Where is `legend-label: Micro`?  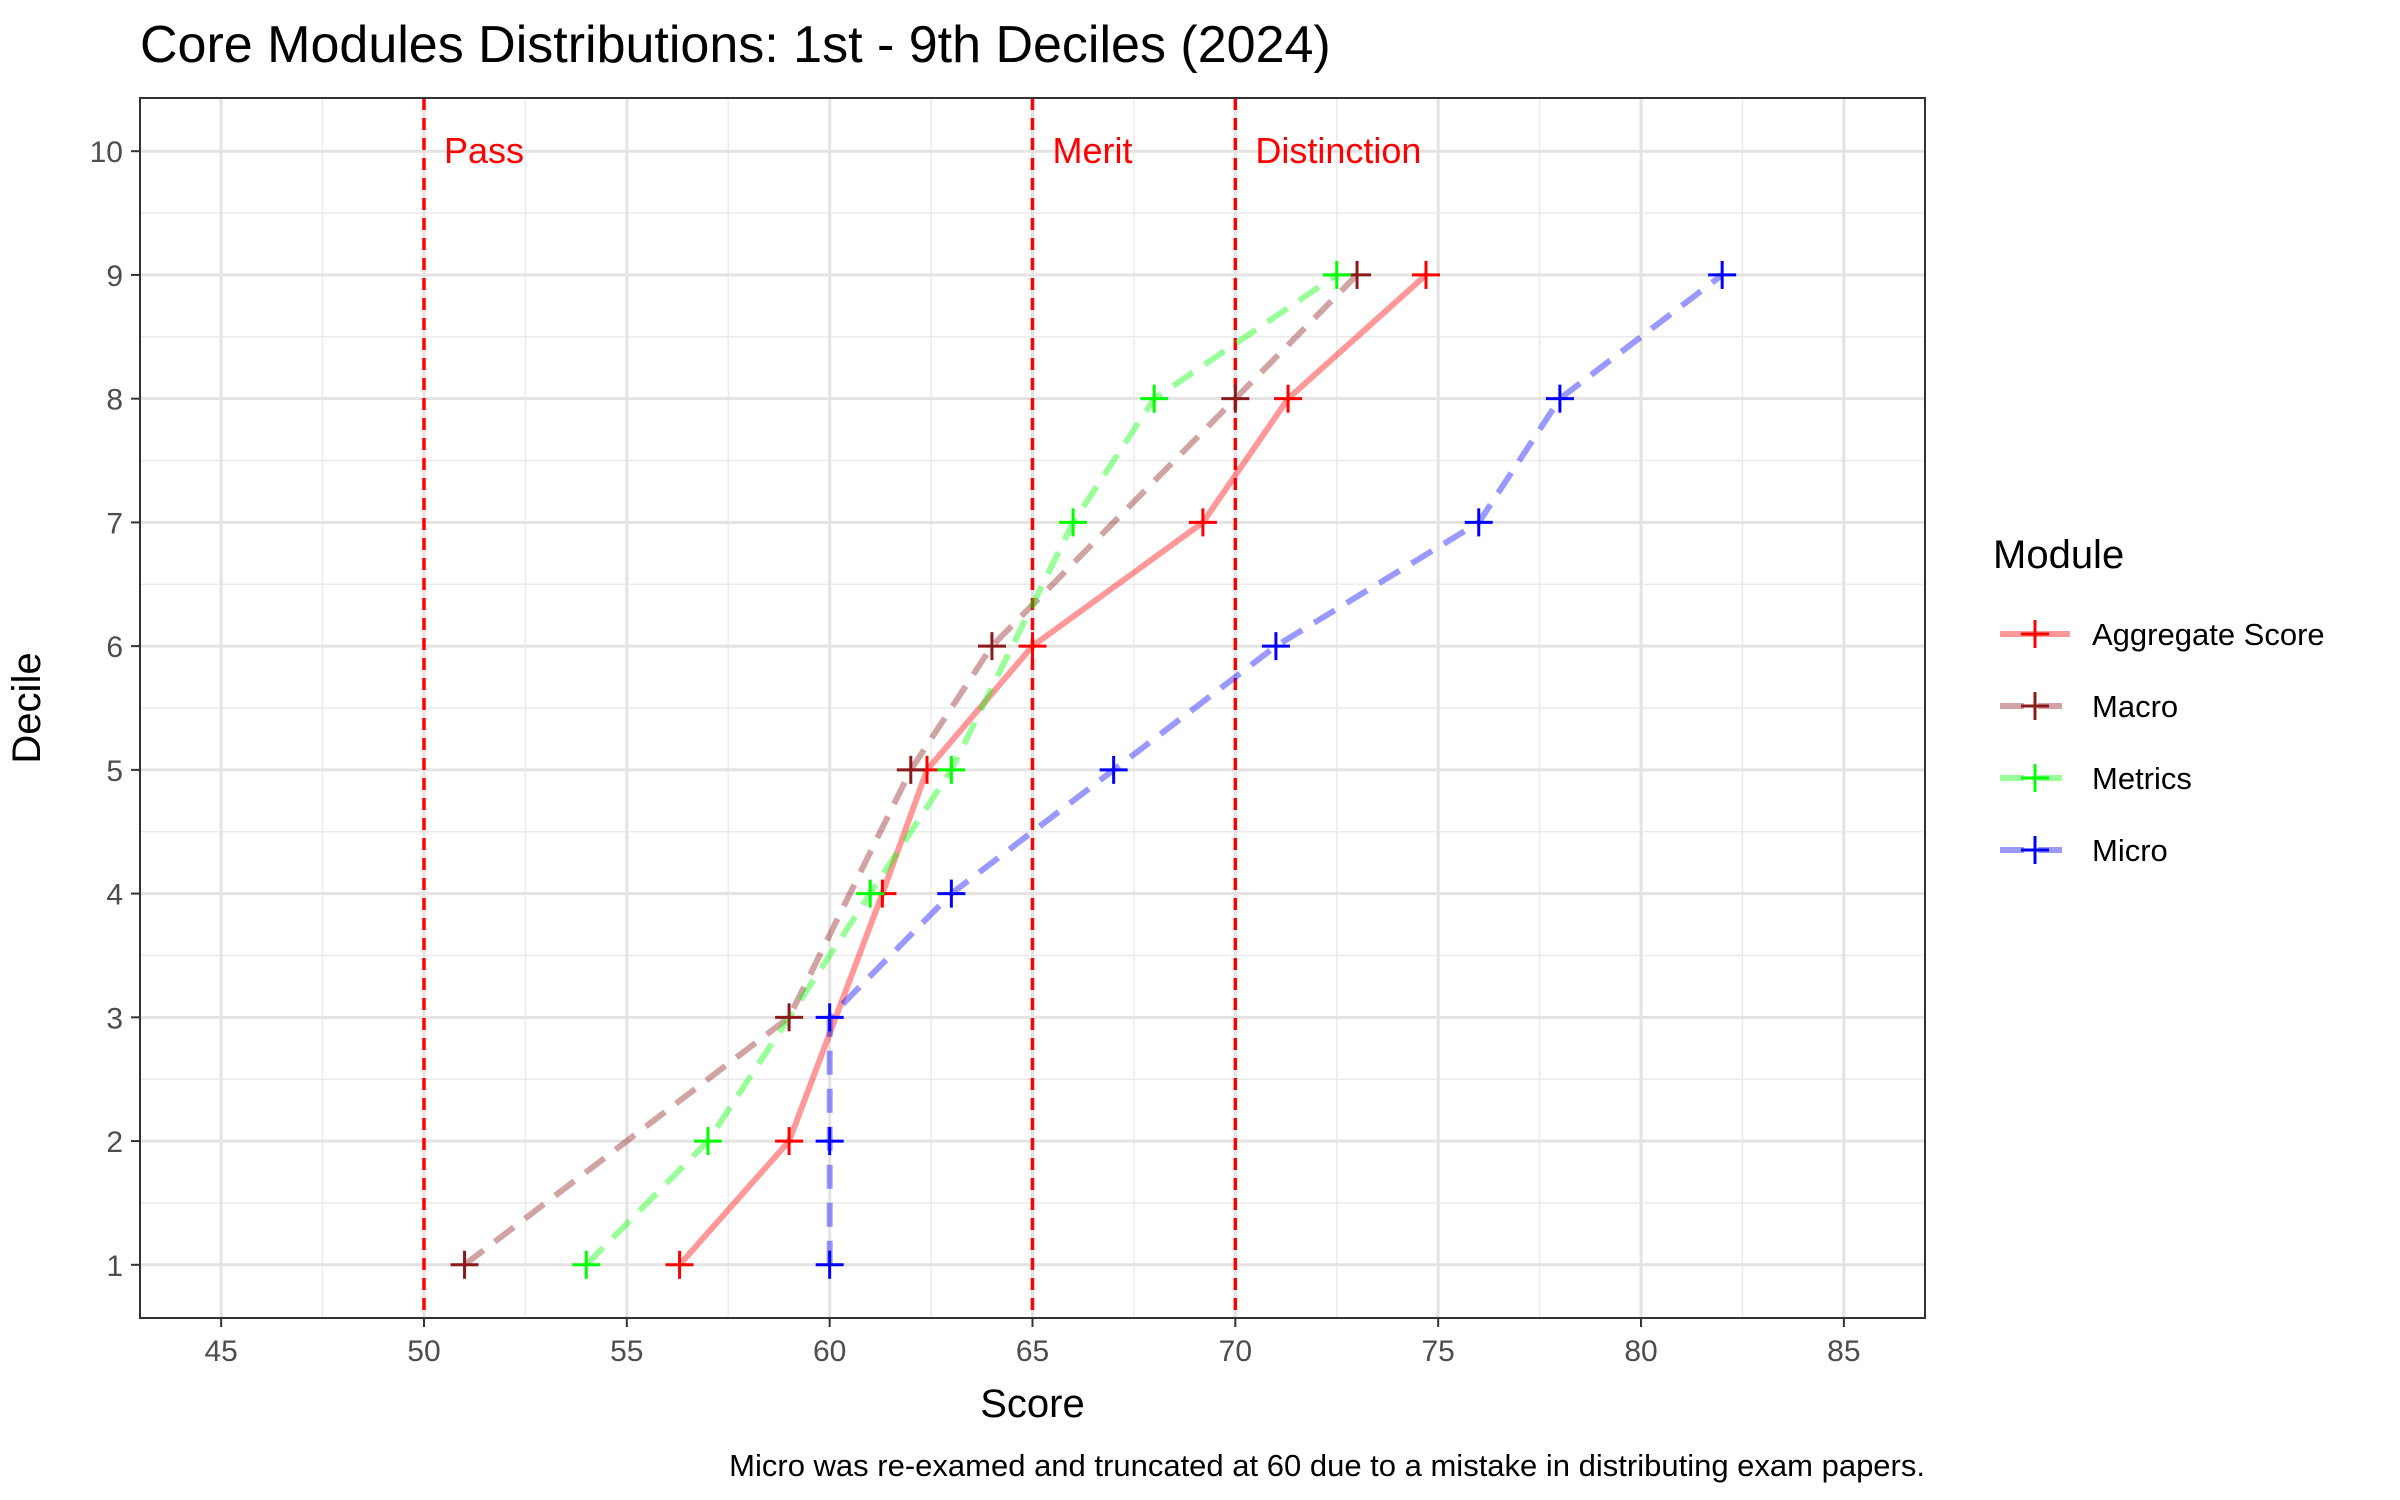 legend-label: Micro is located at coordinates (2130, 850).